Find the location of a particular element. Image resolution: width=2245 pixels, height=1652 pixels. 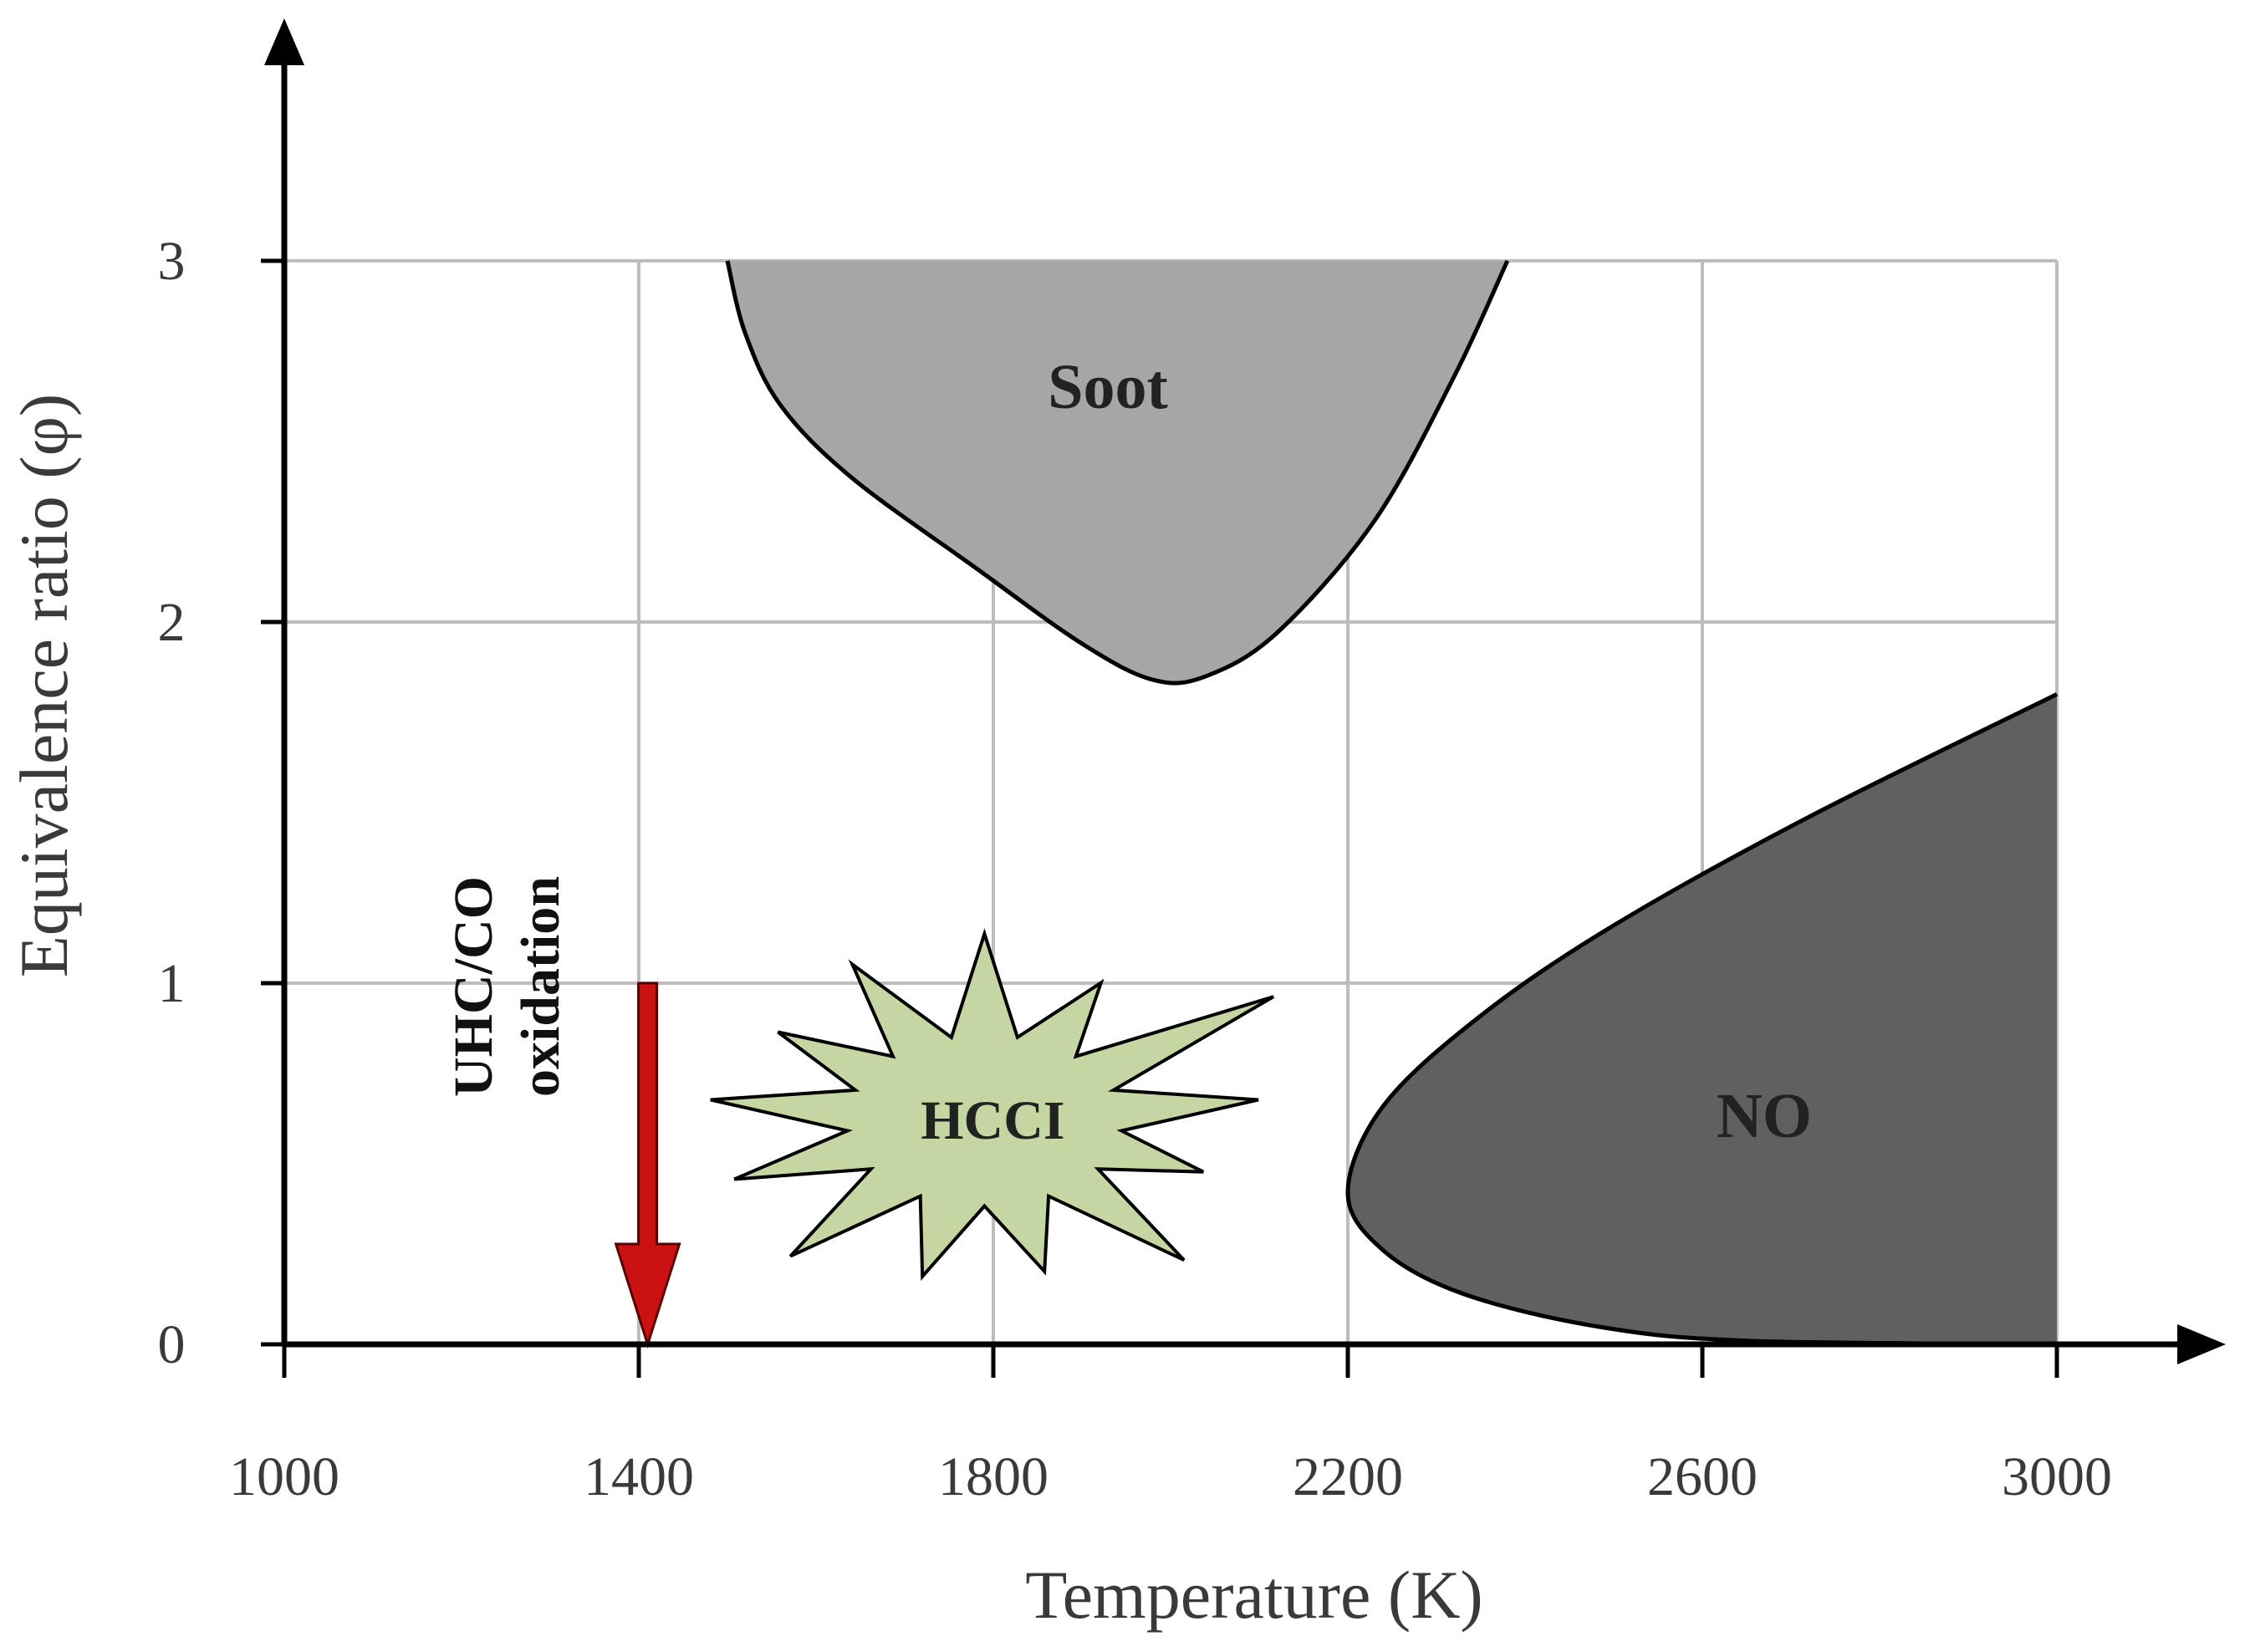

no-boundary is located at coordinates (1702, 1019).